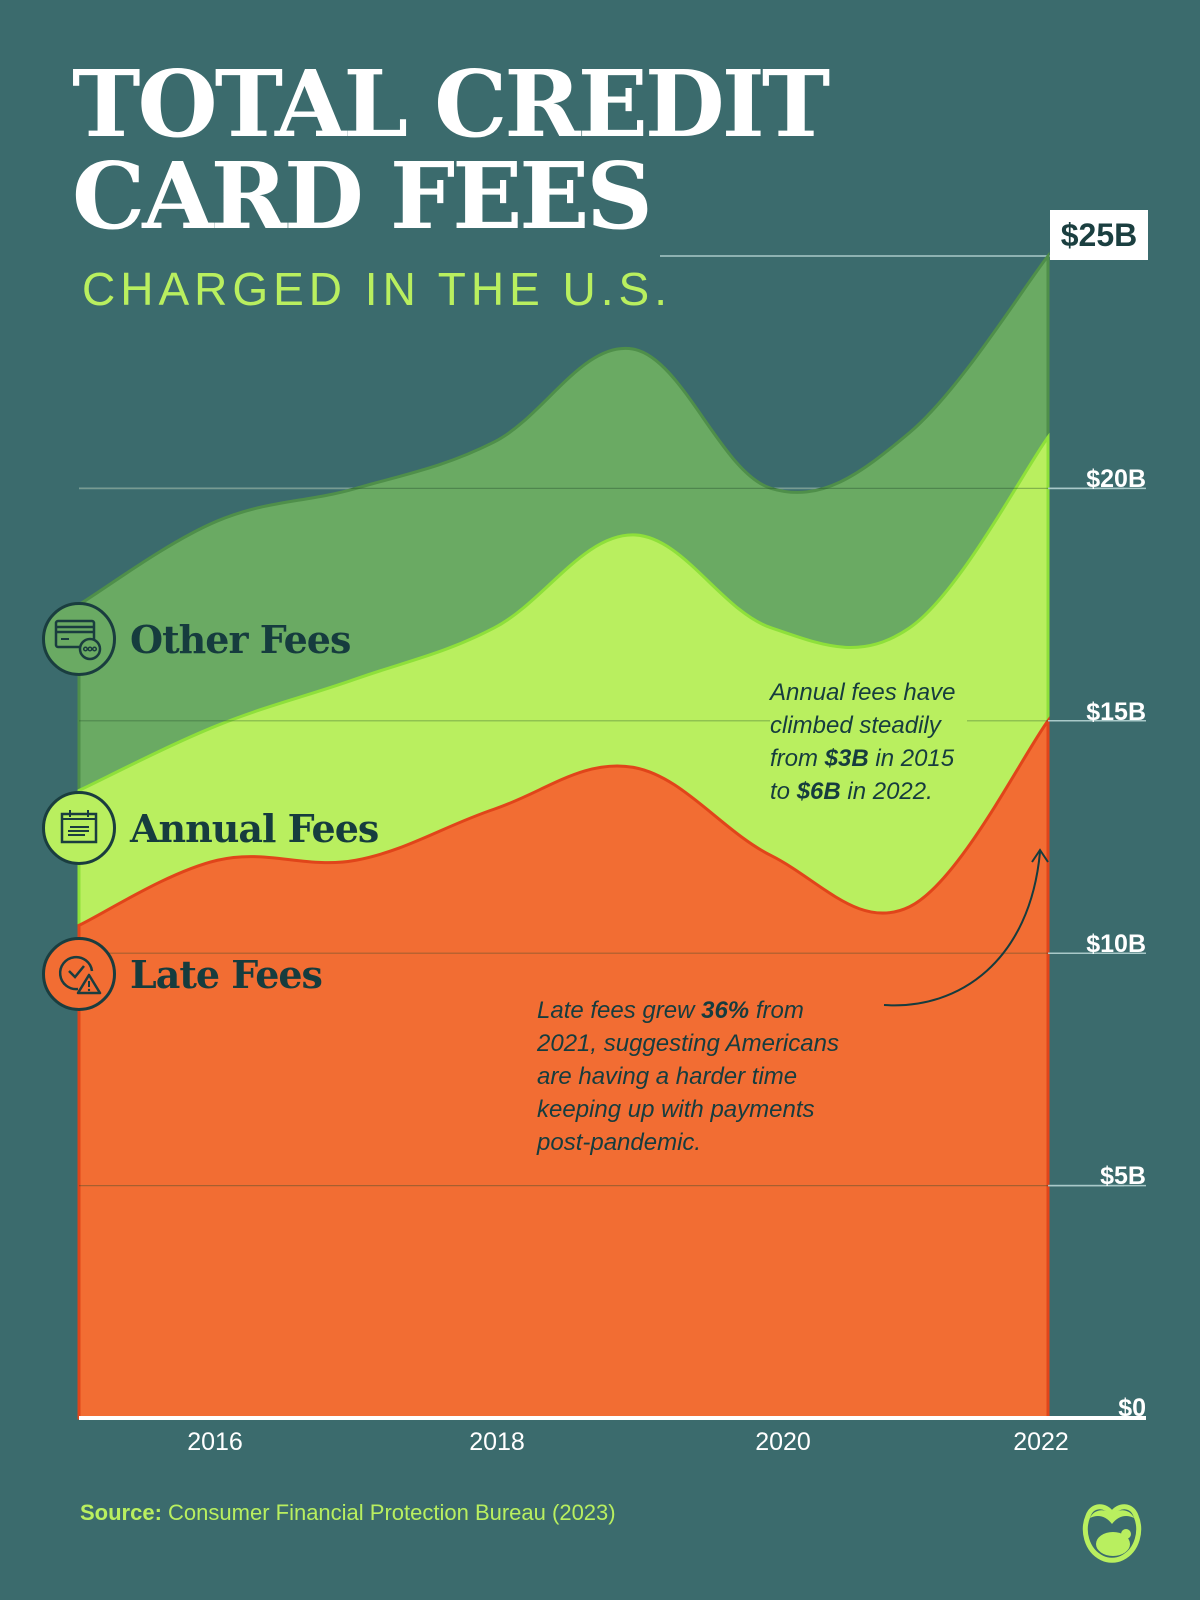 Image resolution: width=1200 pixels, height=1600 pixels. Describe the element at coordinates (863, 692) in the screenshot. I see `annotation-line: Annual fees have` at that location.